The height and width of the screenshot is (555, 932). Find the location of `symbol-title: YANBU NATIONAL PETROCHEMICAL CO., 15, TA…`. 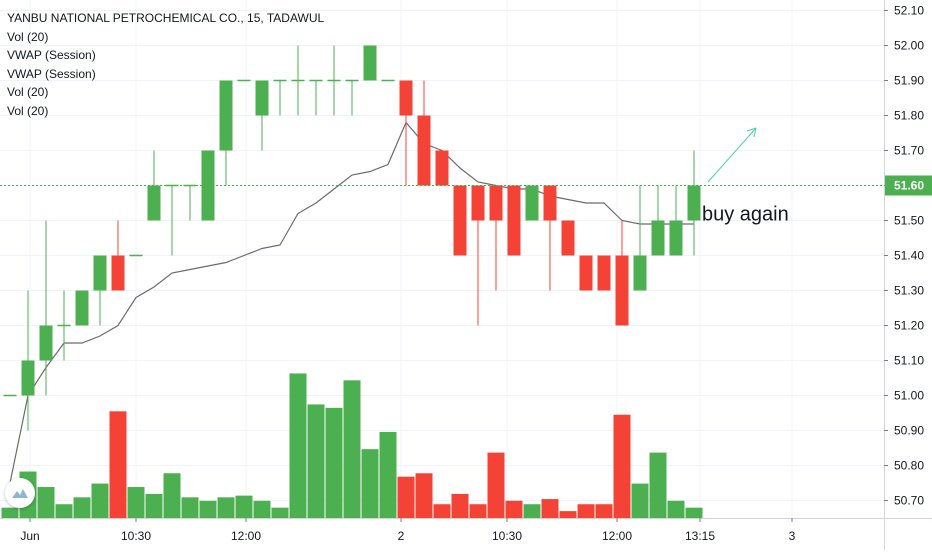

symbol-title: YANBU NATIONAL PETROCHEMICAL CO., 15, TA… is located at coordinates (166, 18).